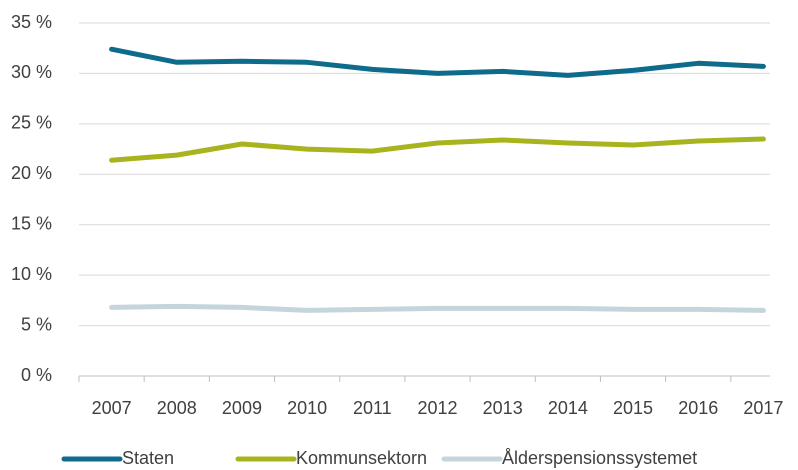 Image resolution: width=798 pixels, height=470 pixels. I want to click on legend-label: Staten, so click(148, 458).